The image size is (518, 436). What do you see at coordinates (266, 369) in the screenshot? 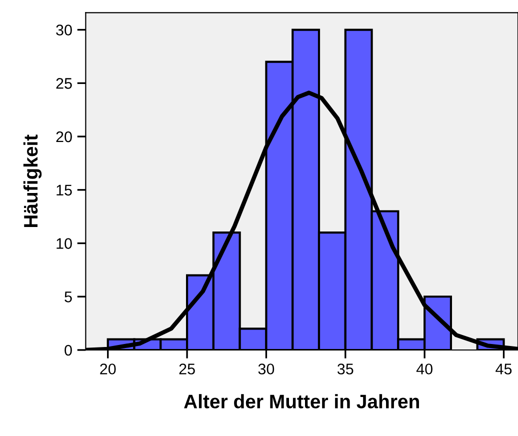
I see `x-tick-label: 30` at bounding box center [266, 369].